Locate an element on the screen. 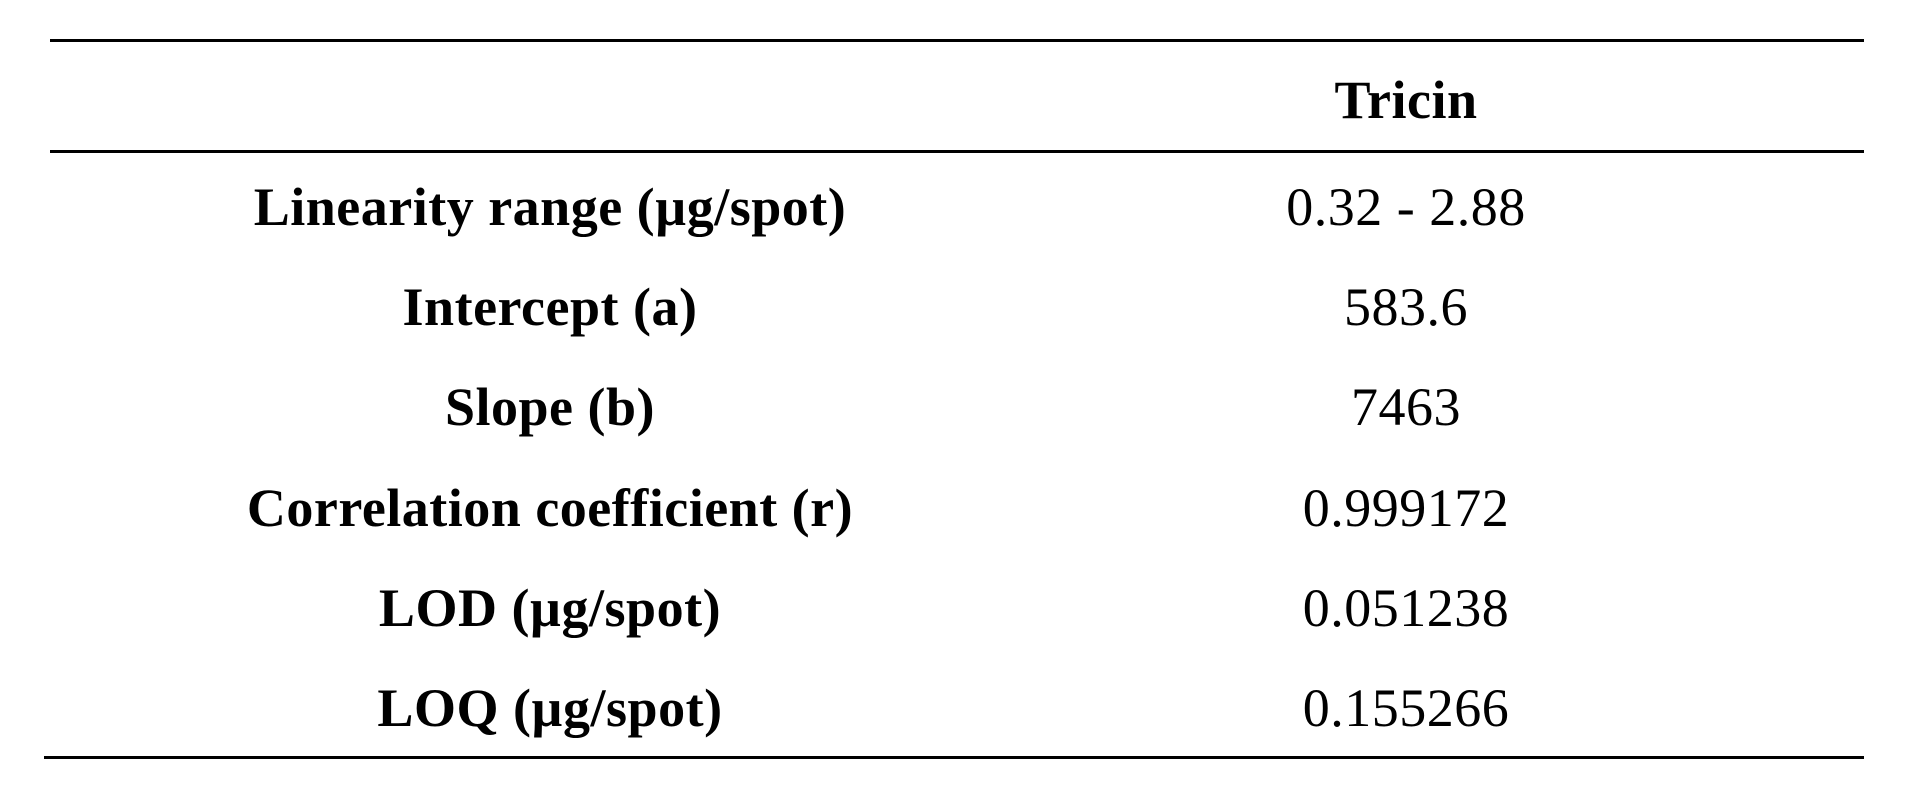  row-label: LOD (µg/spot) is located at coordinates (550, 608).